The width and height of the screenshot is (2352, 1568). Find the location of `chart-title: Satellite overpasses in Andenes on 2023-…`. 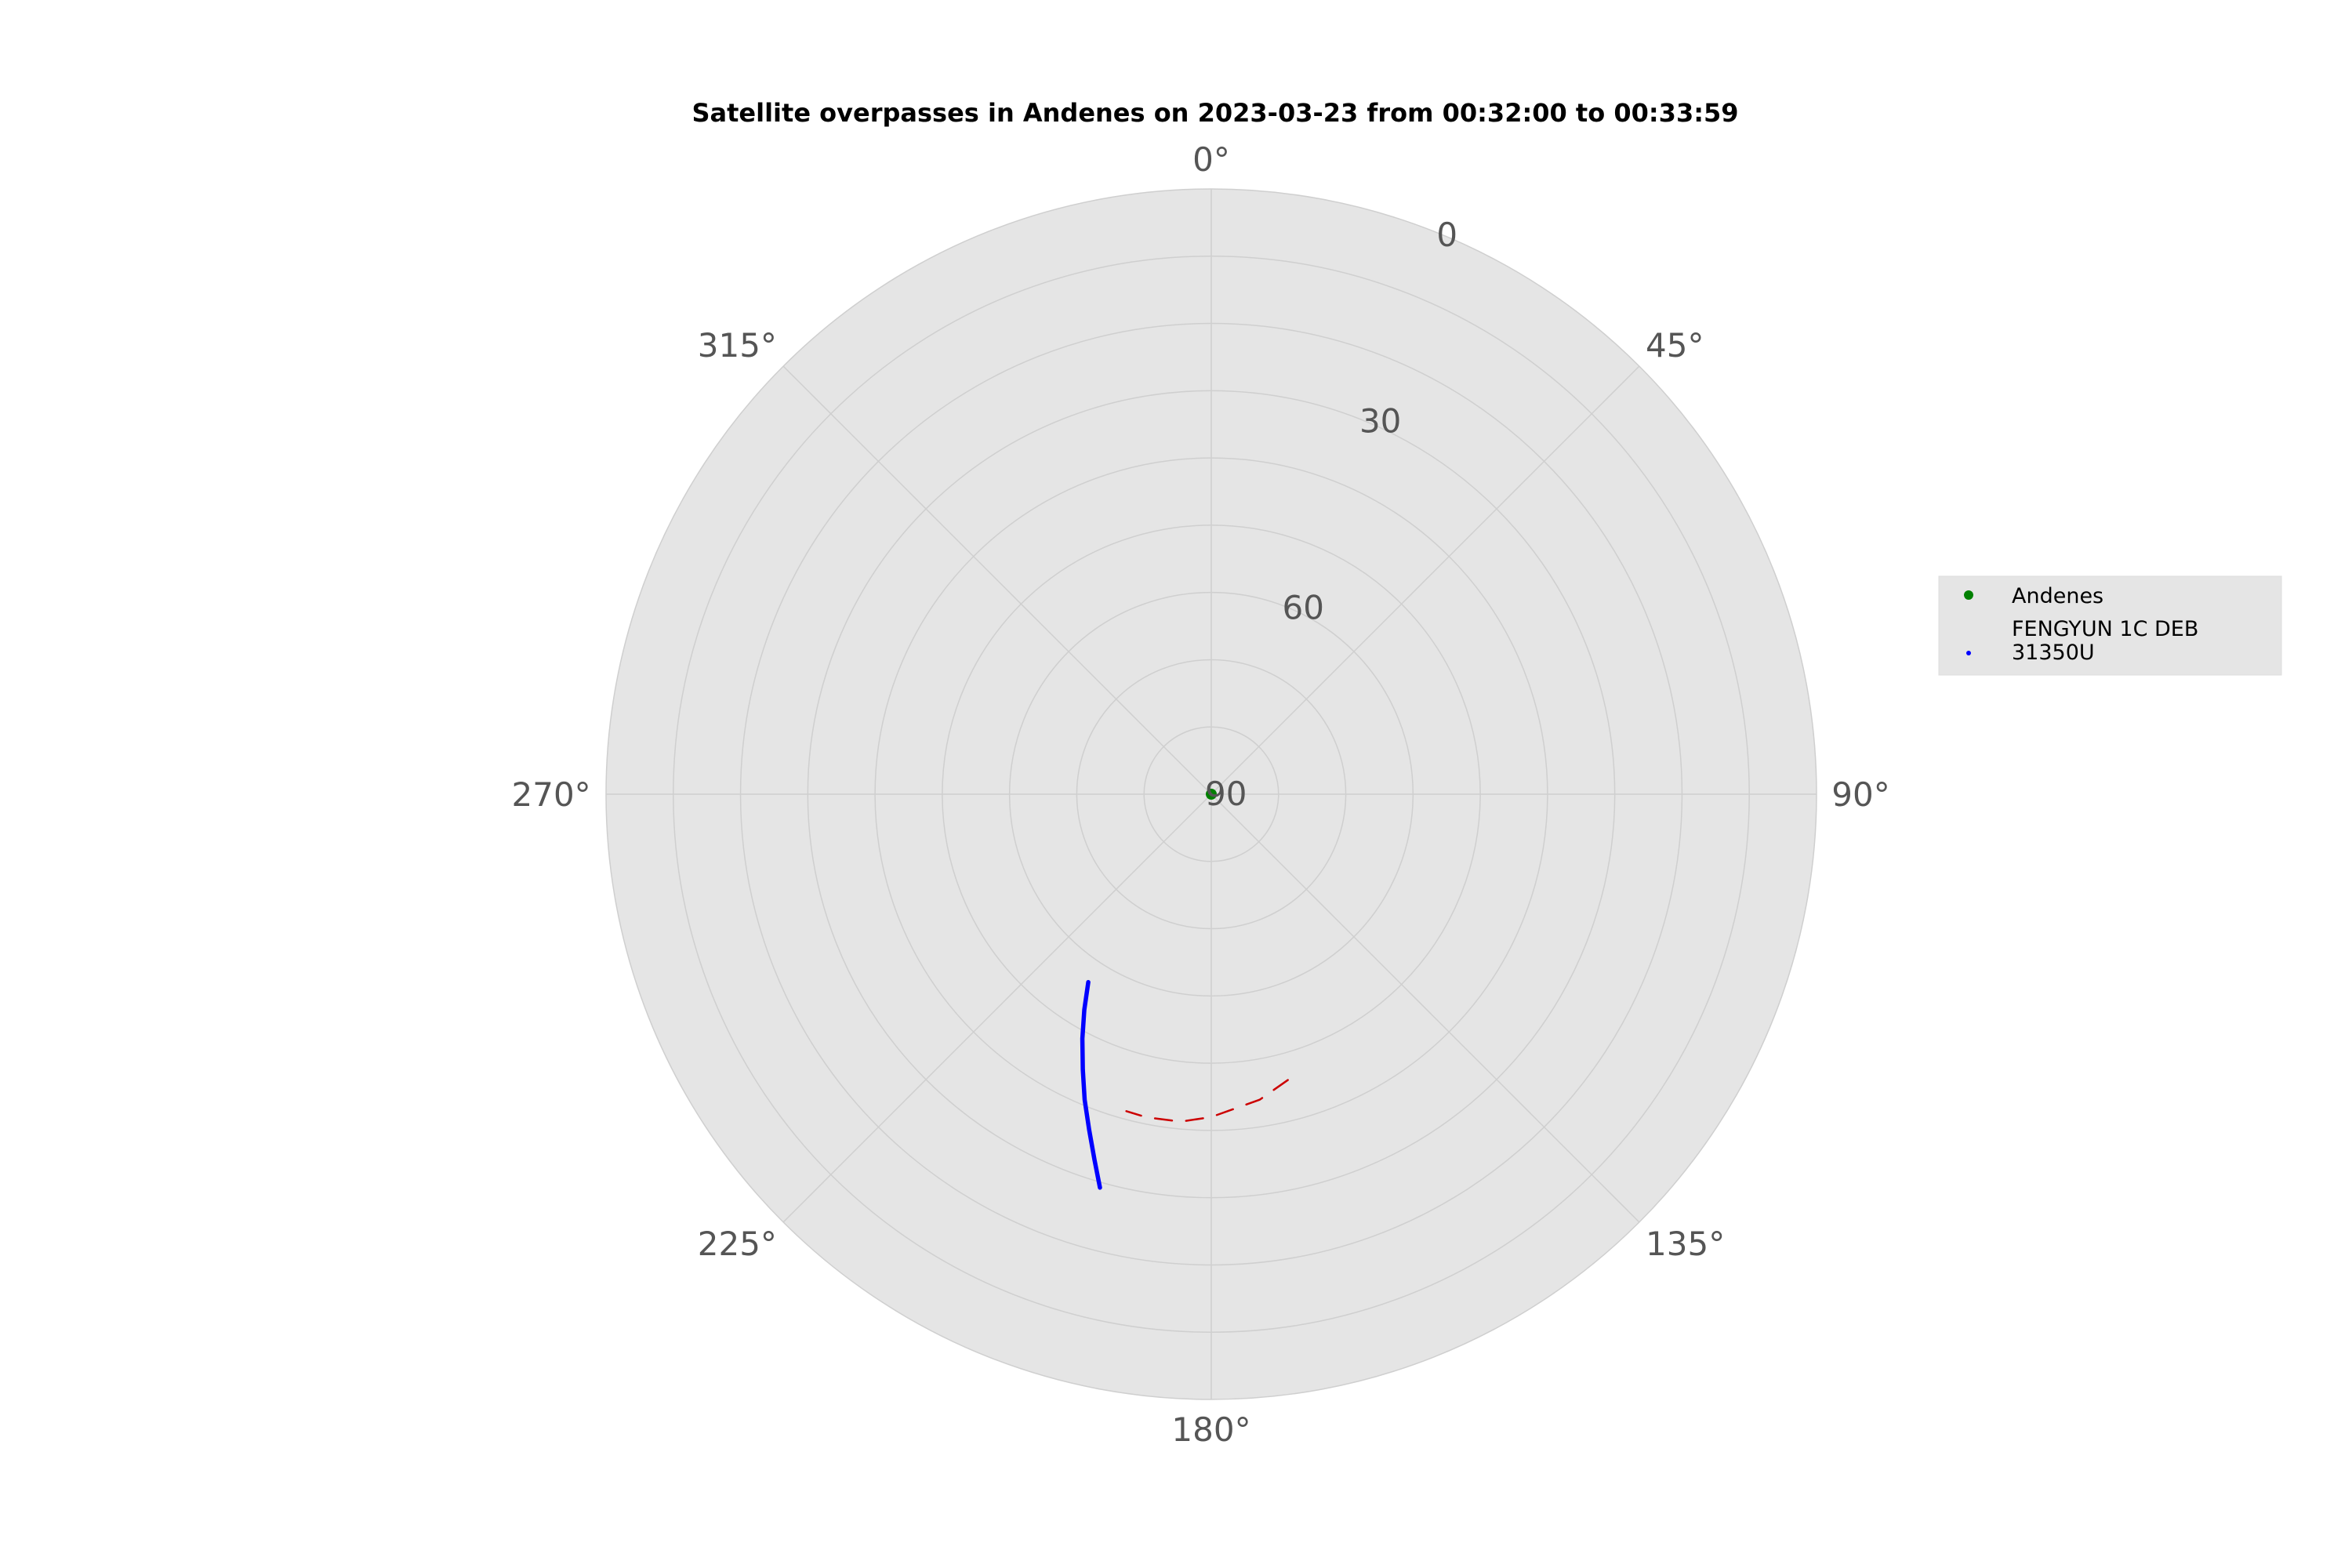

chart-title: Satellite overpasses in Andenes on 2023-… is located at coordinates (1214, 113).